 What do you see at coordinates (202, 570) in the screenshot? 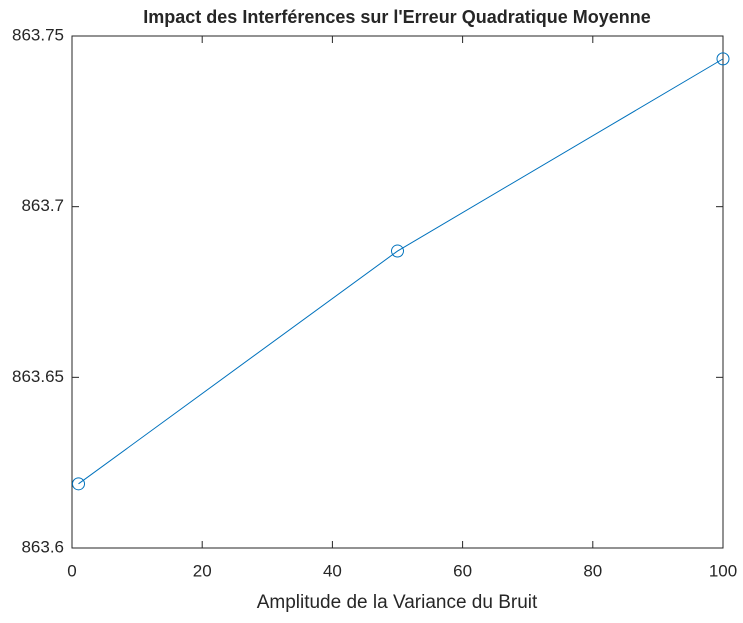
I see `x-tick-label: 20` at bounding box center [202, 570].